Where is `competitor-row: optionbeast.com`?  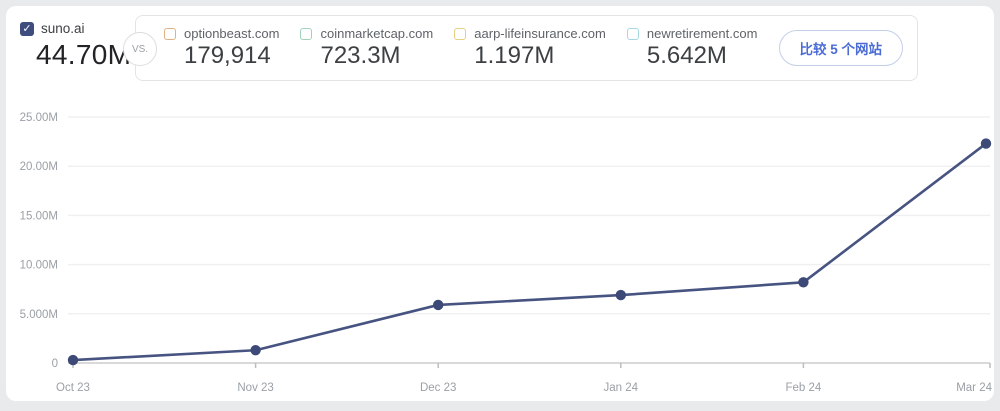
competitor-row: optionbeast.com is located at coordinates (228, 33).